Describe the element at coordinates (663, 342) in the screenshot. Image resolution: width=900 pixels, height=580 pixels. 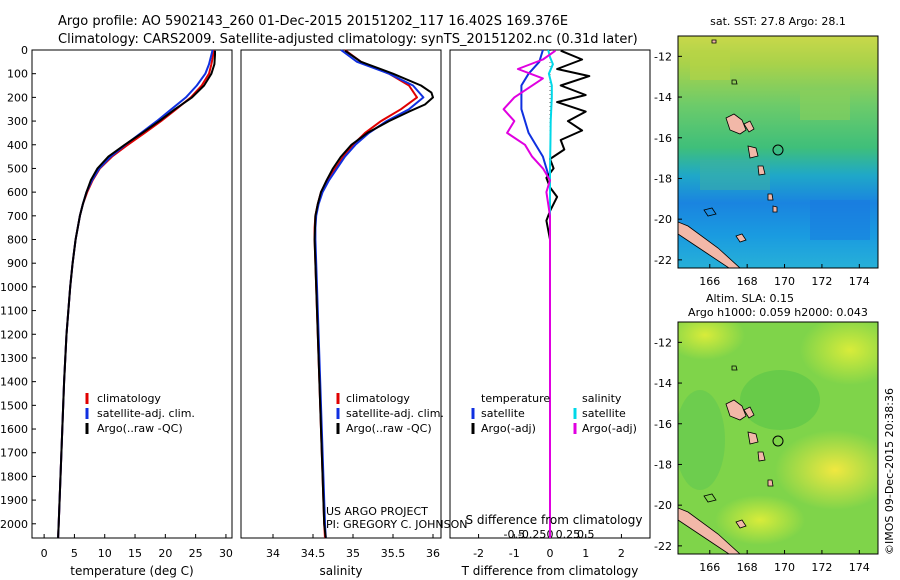
I see `lat-tick-label: -12` at that location.